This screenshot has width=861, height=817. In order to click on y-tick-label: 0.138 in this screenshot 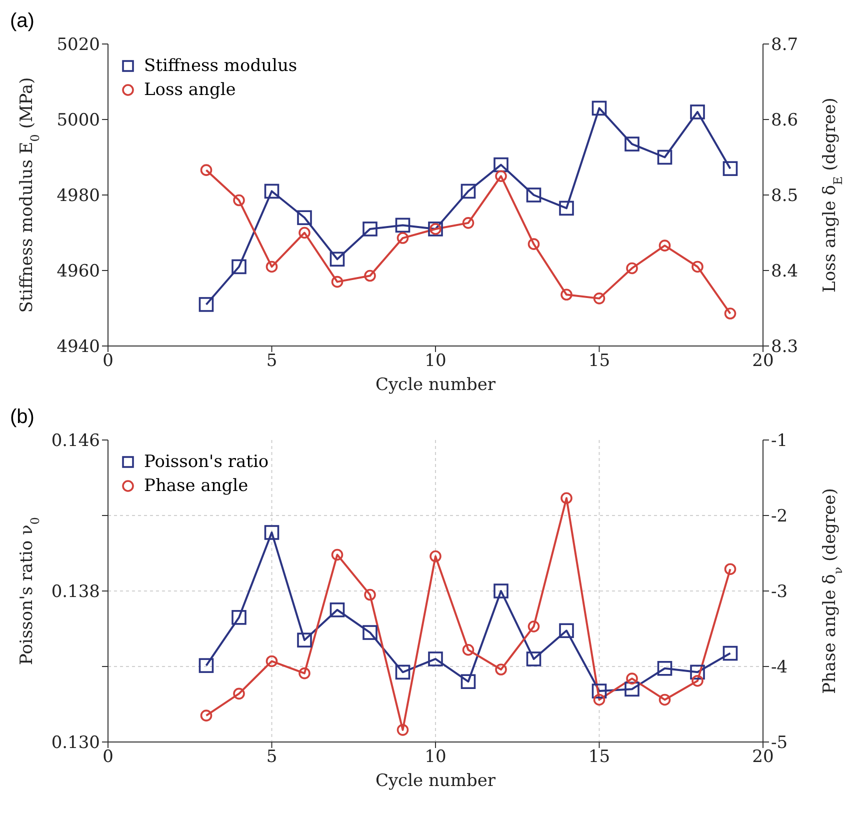, I will do `click(75, 592)`.